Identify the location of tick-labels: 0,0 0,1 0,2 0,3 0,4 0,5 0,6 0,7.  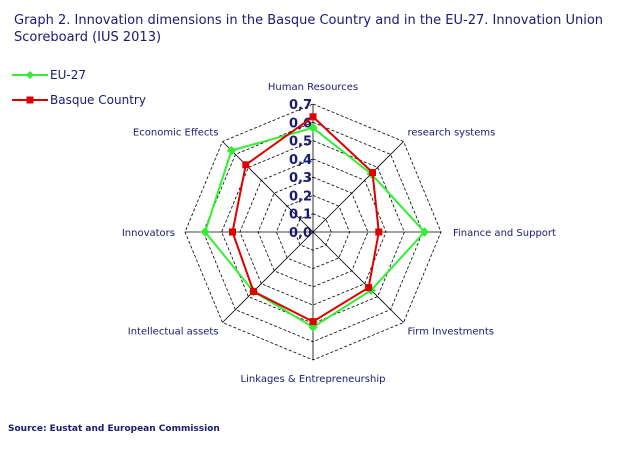
(300, 169).